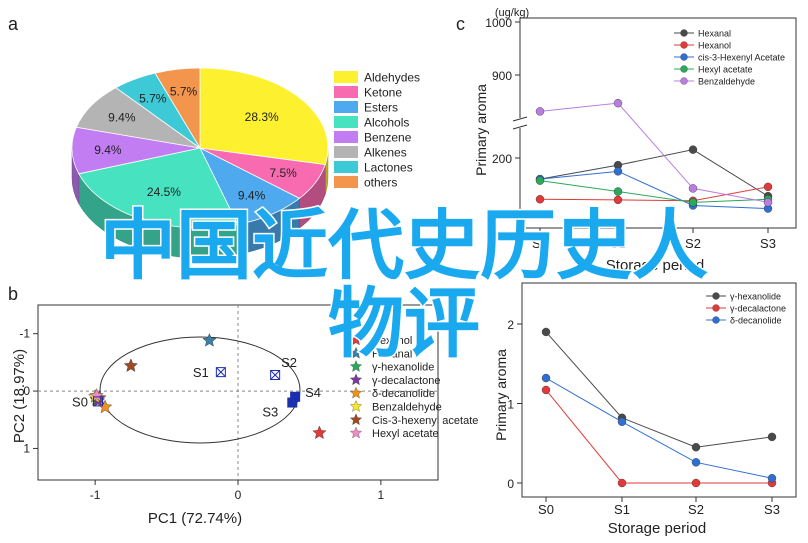  I want to click on sample-label: S4, so click(313, 392).